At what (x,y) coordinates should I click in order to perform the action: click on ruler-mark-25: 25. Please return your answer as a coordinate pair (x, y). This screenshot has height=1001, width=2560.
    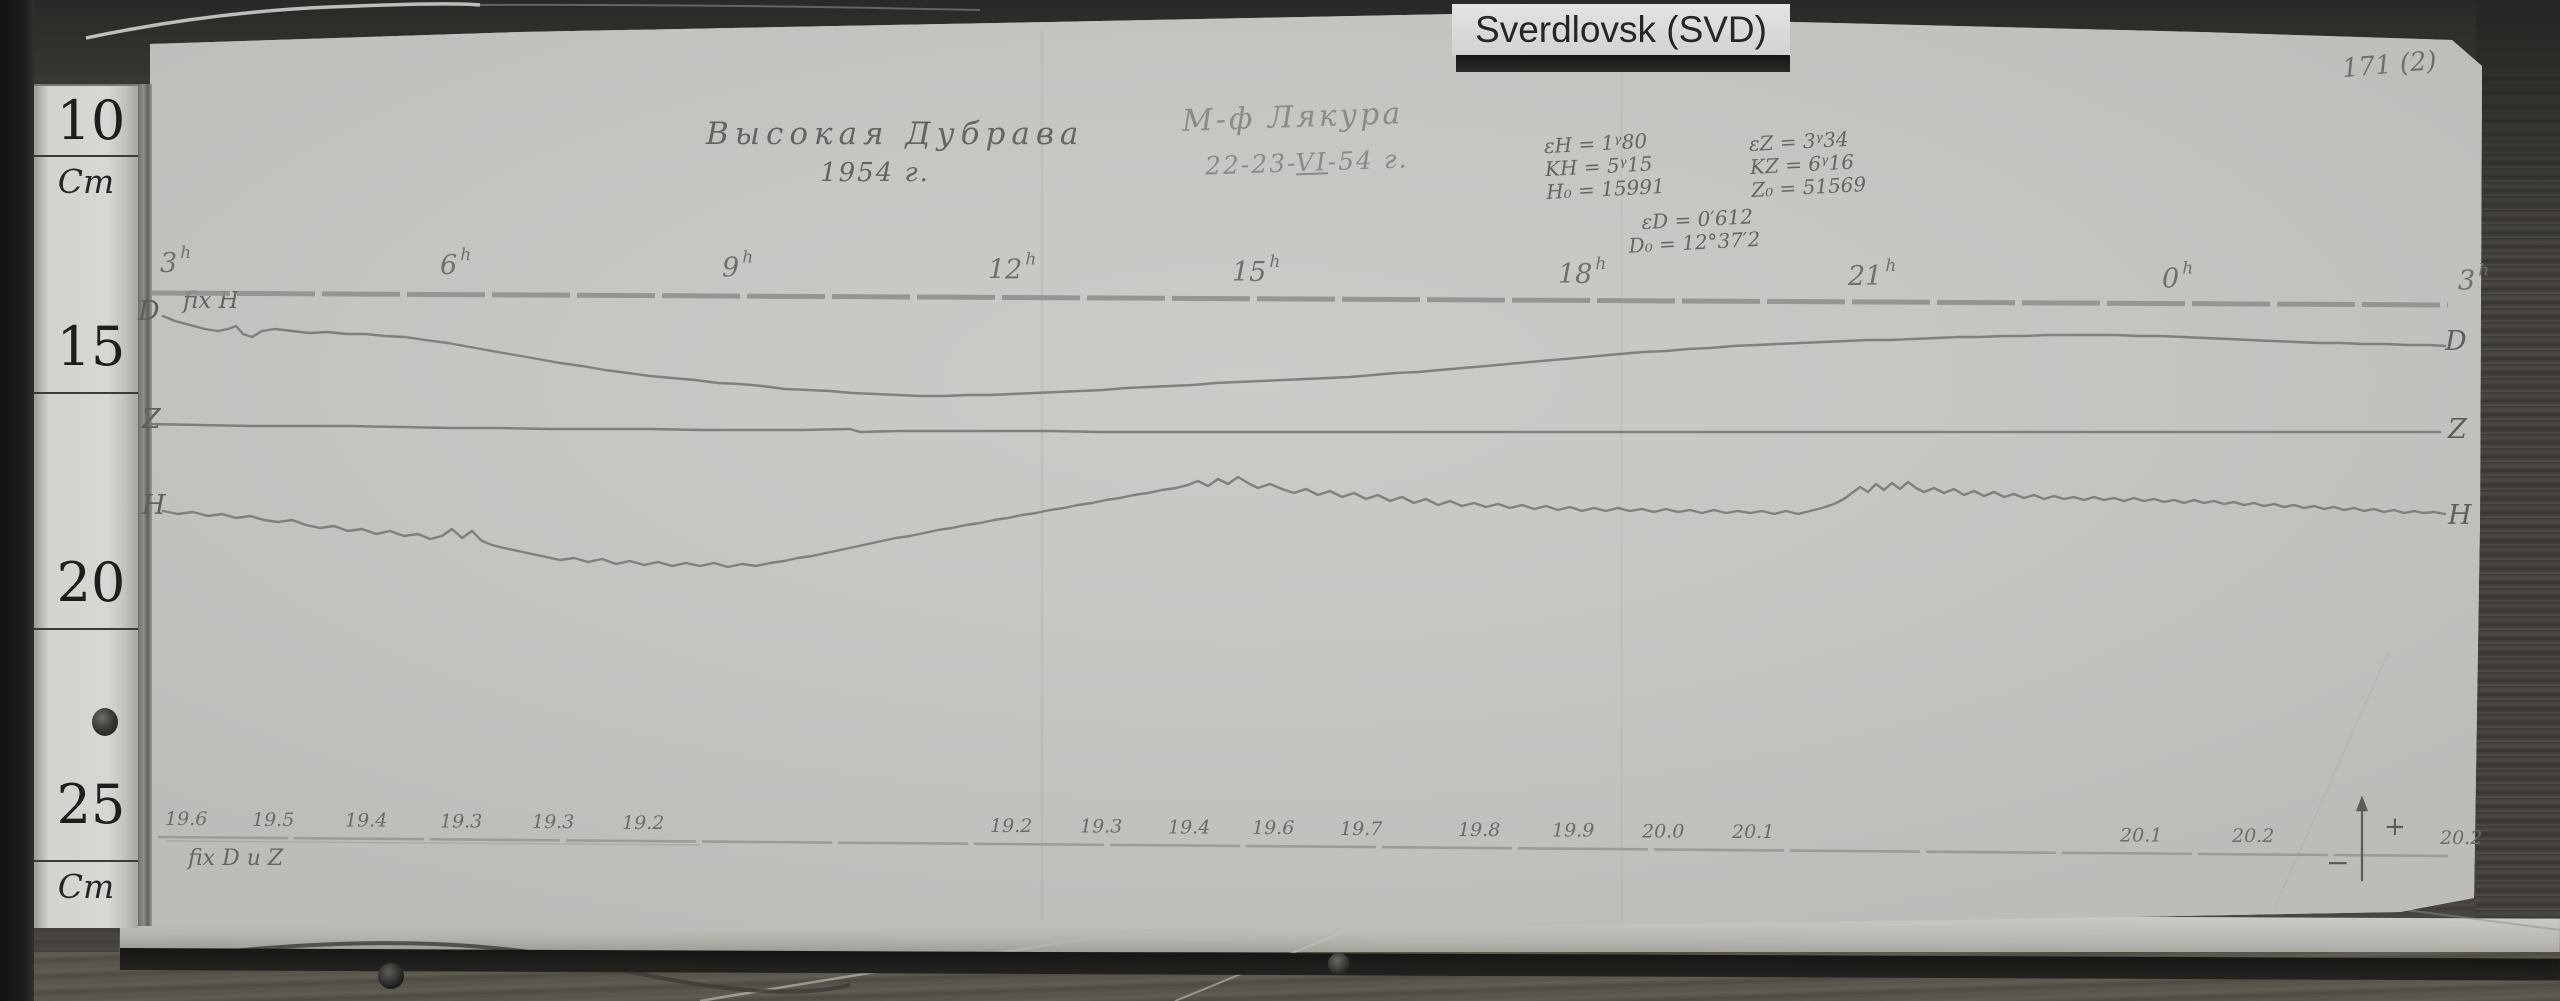
    Looking at the image, I should click on (91, 804).